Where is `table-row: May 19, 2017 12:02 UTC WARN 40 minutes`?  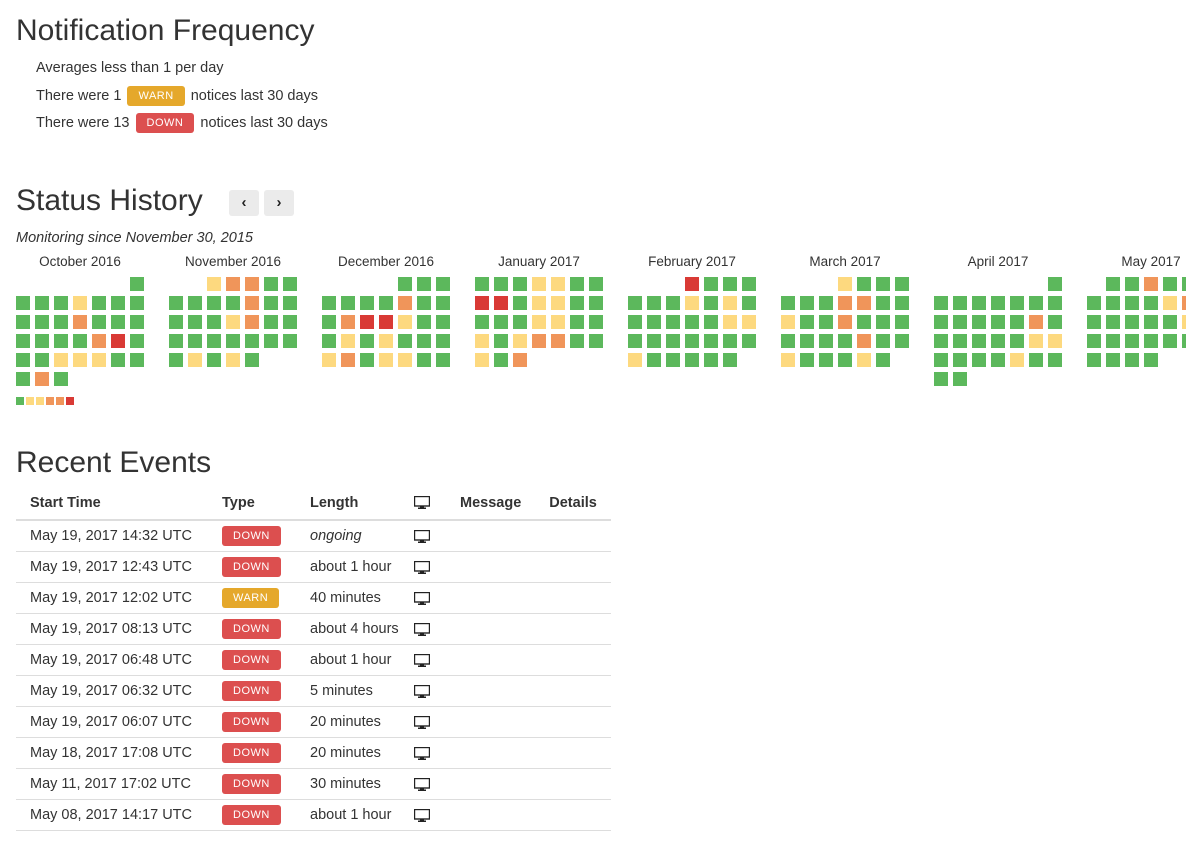 table-row: May 19, 2017 12:02 UTC WARN 40 minutes is located at coordinates (314, 598).